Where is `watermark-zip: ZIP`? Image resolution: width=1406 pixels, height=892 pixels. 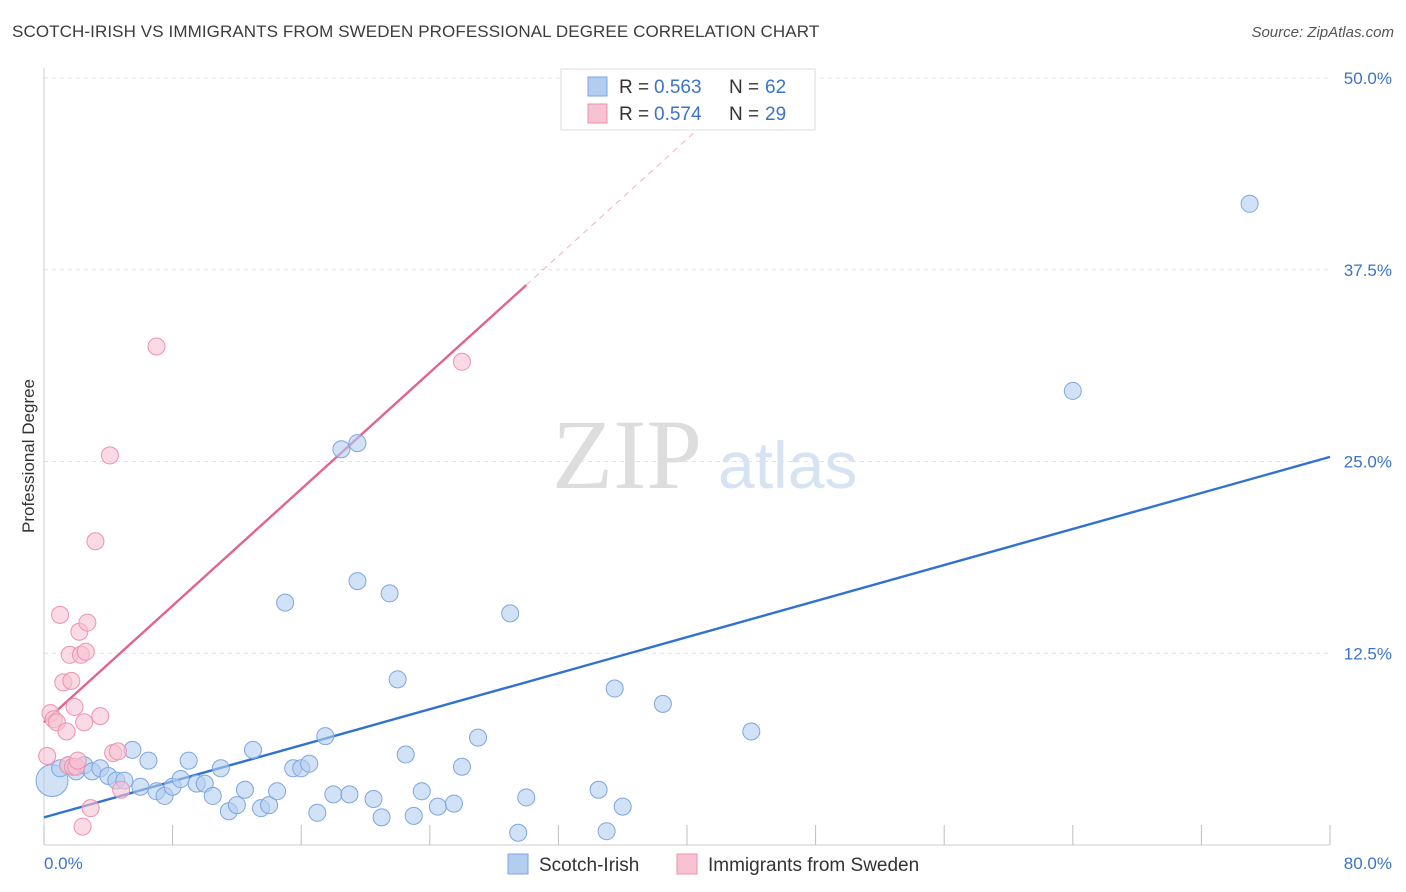
watermark-zip: ZIP is located at coordinates (627, 454).